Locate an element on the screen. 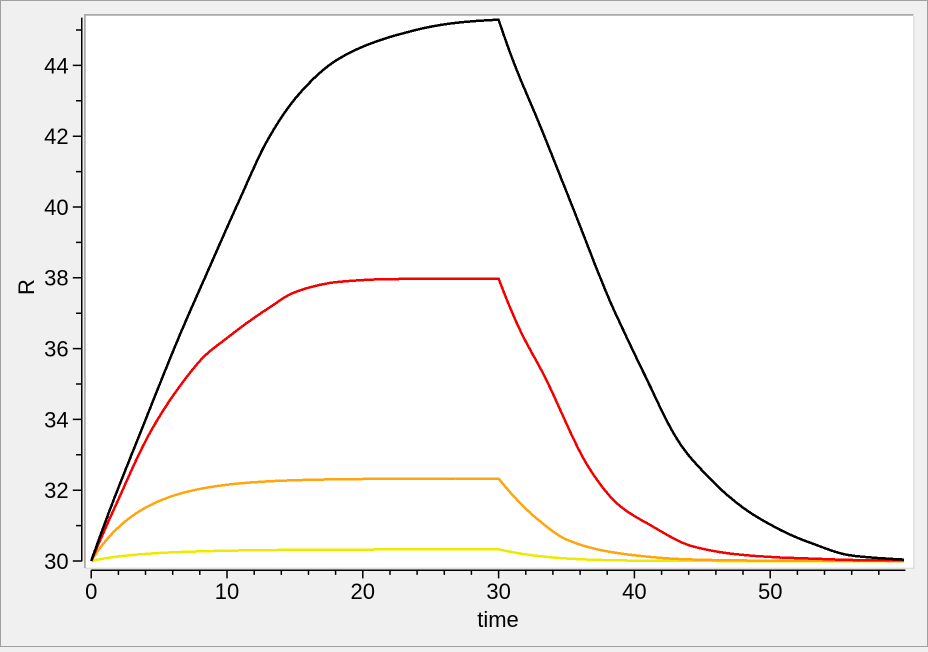  svg-text: 20 is located at coordinates (363, 591).